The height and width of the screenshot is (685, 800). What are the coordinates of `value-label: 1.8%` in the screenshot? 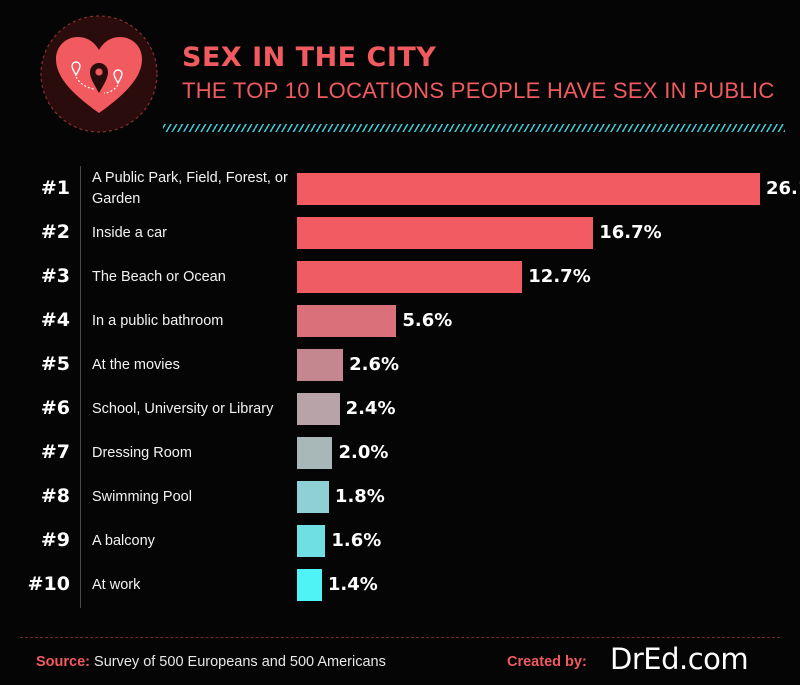 It's located at (359, 496).